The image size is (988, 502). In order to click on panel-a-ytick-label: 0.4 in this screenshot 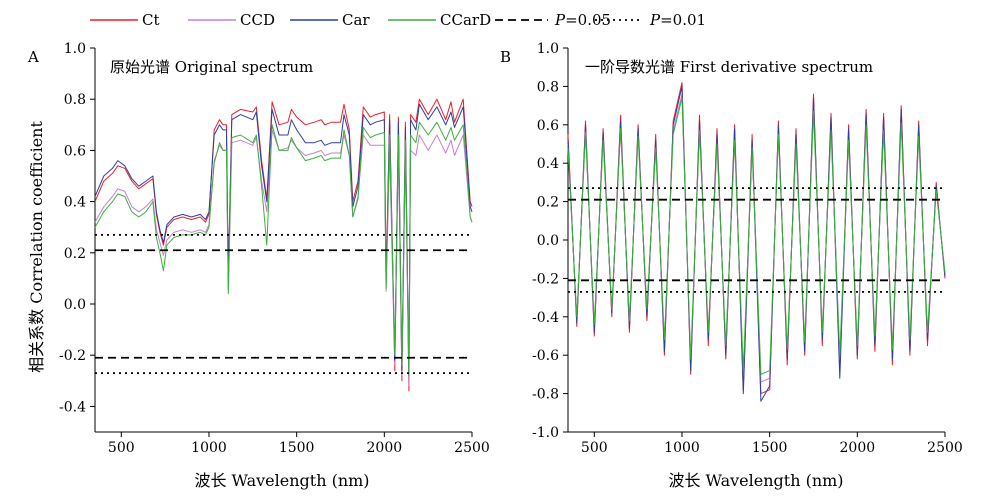, I will do `click(75, 203)`.